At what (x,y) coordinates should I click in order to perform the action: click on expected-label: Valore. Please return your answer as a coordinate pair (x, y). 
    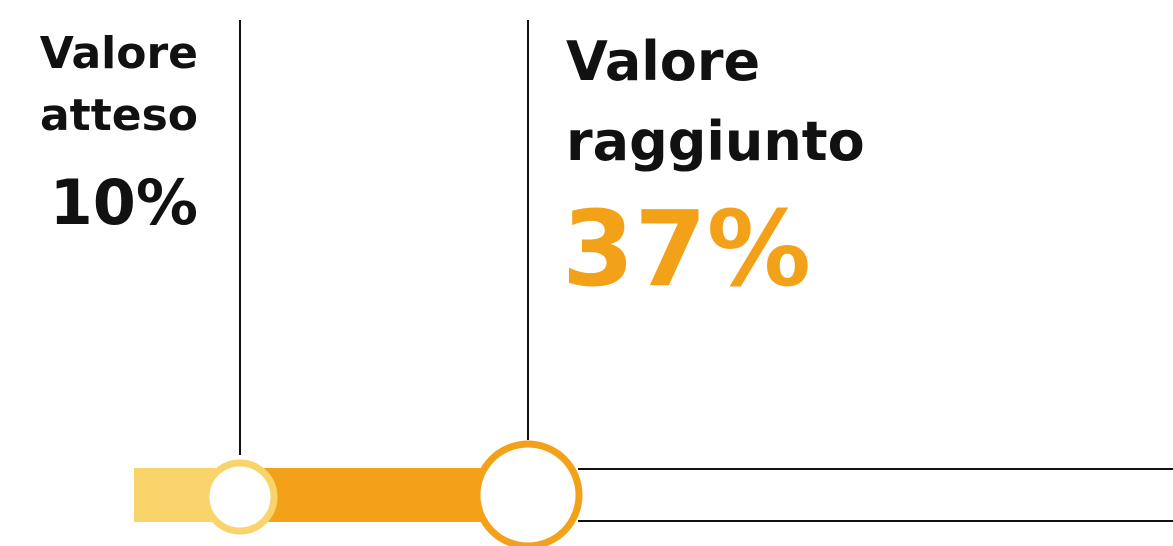
    Looking at the image, I should click on (119, 53).